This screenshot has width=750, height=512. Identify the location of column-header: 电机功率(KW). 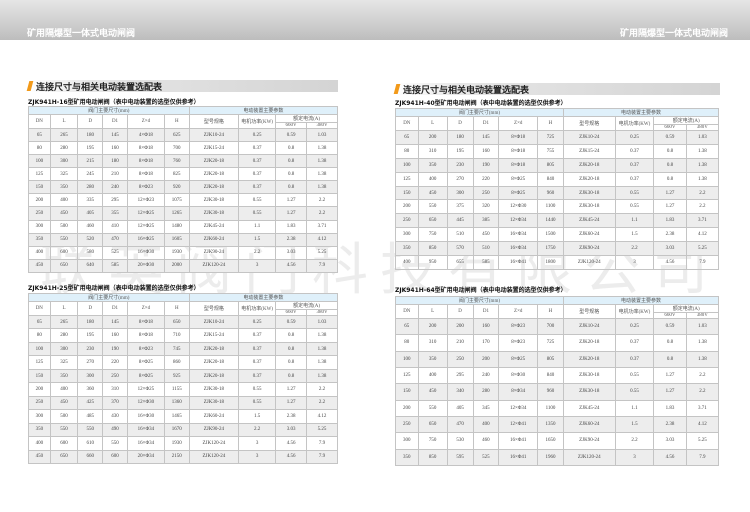
(634, 311).